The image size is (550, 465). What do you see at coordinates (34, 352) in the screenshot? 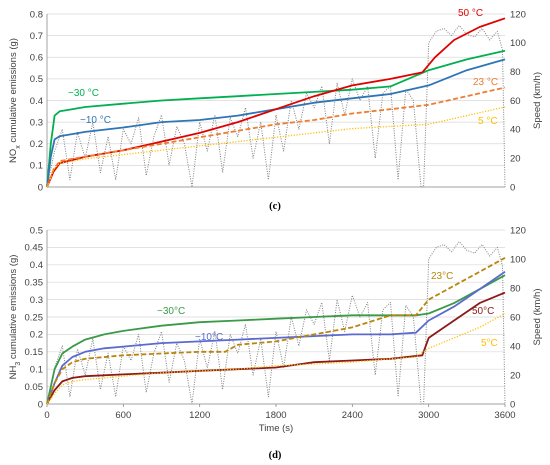
I see `y-tick-label: 0.15` at bounding box center [34, 352].